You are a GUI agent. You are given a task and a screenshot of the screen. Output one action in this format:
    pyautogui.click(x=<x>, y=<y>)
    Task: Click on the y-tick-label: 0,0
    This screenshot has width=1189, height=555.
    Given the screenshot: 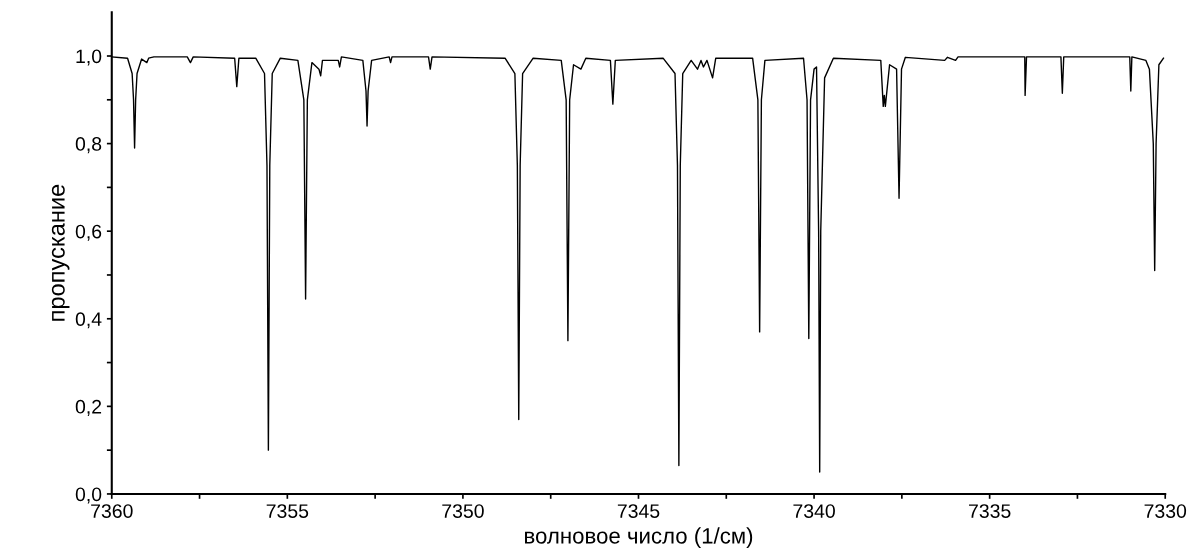 What is the action you would take?
    pyautogui.click(x=88, y=495)
    